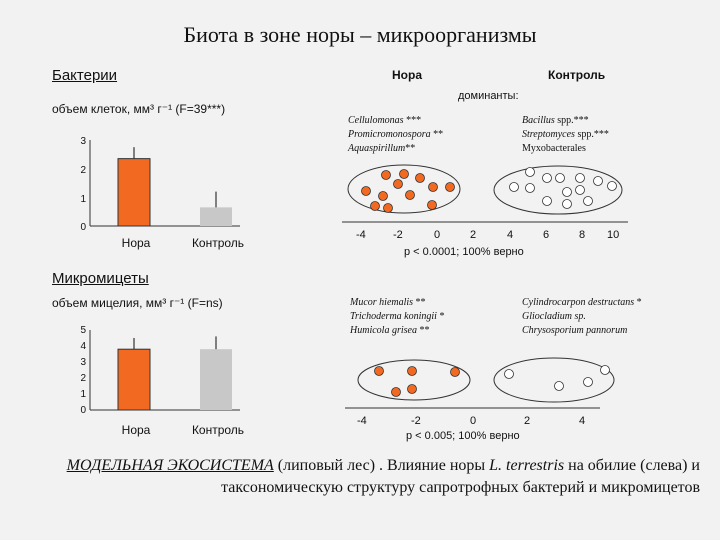 This screenshot has height=540, width=720. I want to click on fungi-subtitle: объем мицелия, мм³ г⁻¹ (F=ns), so click(137, 303).